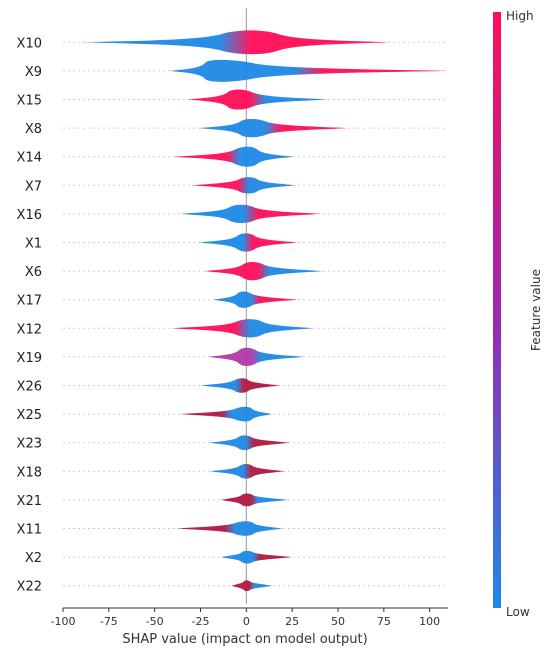 The width and height of the screenshot is (550, 663). What do you see at coordinates (338, 621) in the screenshot?
I see `x-tick-label: 50` at bounding box center [338, 621].